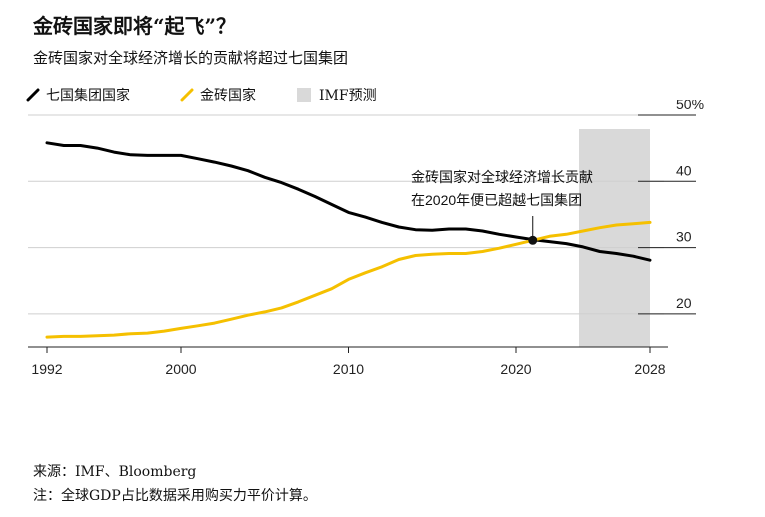  I want to click on x-tick-label: 2020, so click(515, 369).